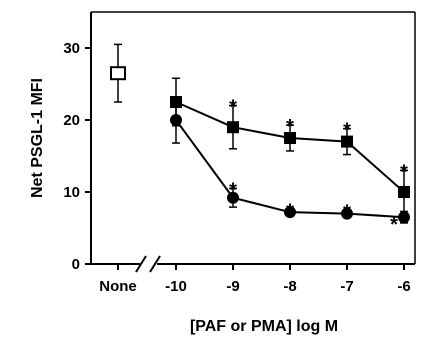 The height and width of the screenshot is (345, 425). What do you see at coordinates (346, 286) in the screenshot?
I see `x-tick-label: -7` at bounding box center [346, 286].